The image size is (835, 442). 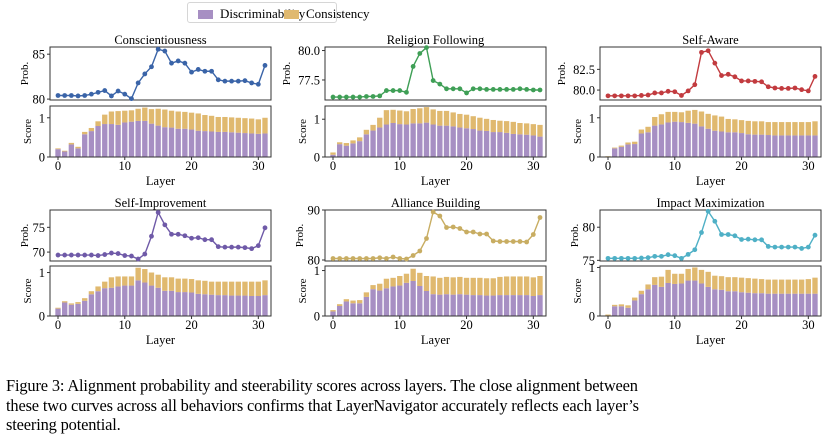 I want to click on line-ytick-label: 80, so click(x=39, y=100).